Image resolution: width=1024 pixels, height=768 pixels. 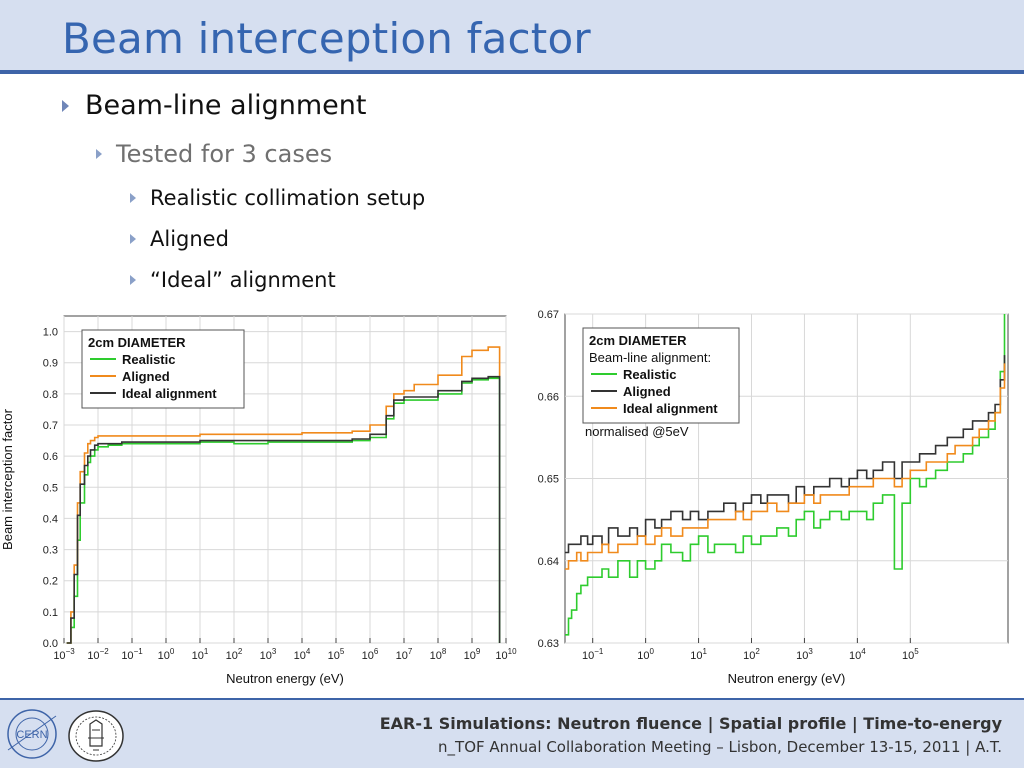 What do you see at coordinates (224, 154) in the screenshot?
I see `bullet-level2-text: Tested for 3 cases` at bounding box center [224, 154].